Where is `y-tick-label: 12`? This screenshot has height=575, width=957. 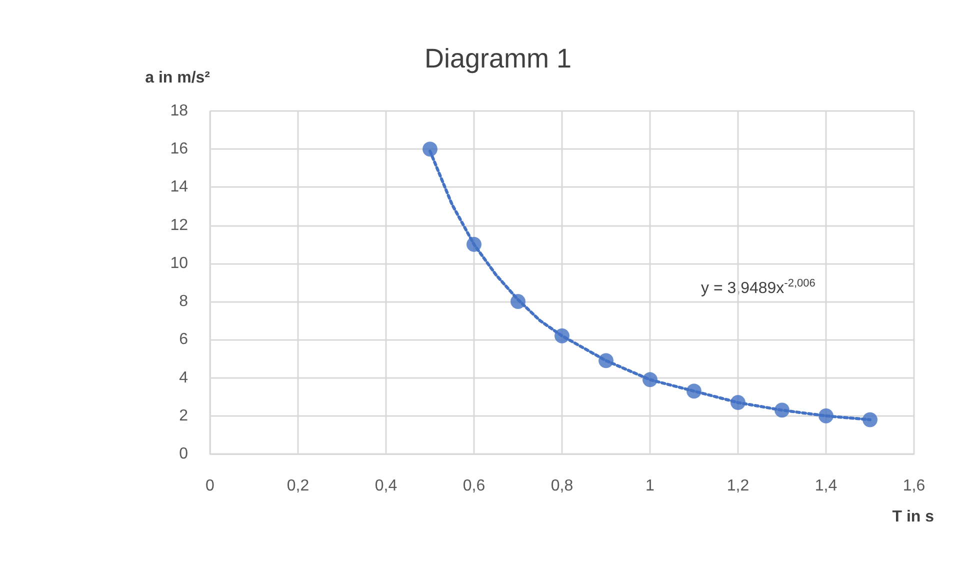
y-tick-label: 12 is located at coordinates (179, 225).